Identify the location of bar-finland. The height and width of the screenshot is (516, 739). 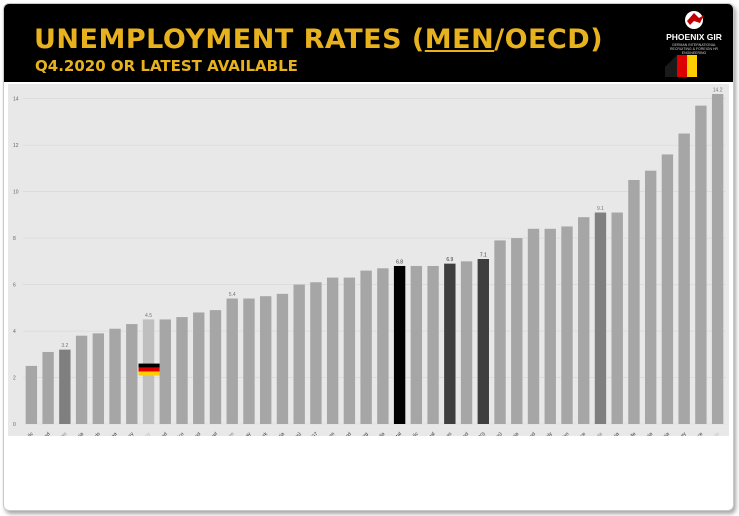
(533, 326).